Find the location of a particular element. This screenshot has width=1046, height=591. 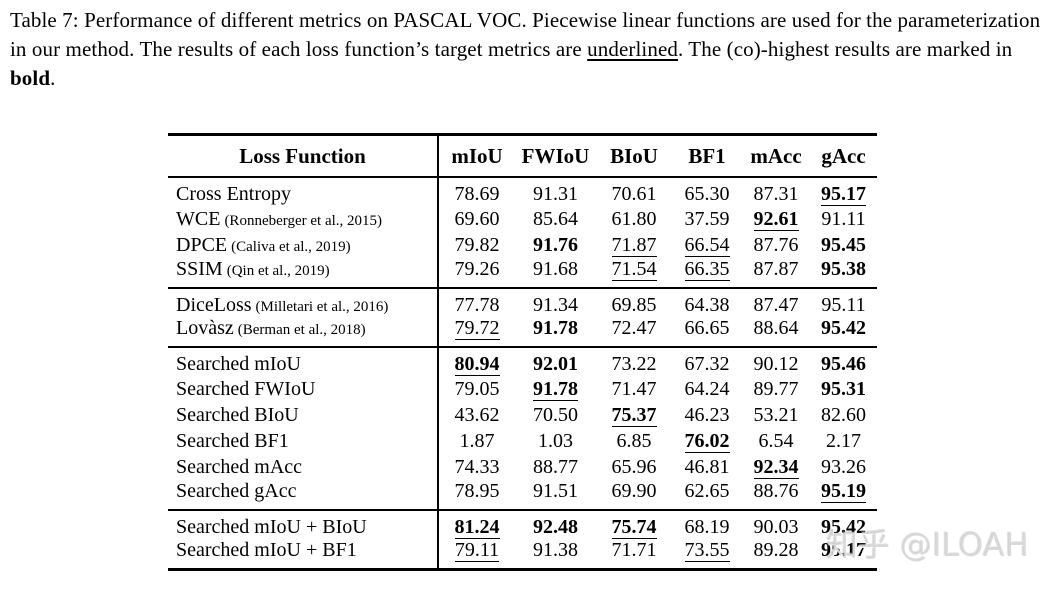

metric-value-cell: 88.77 is located at coordinates (555, 467).